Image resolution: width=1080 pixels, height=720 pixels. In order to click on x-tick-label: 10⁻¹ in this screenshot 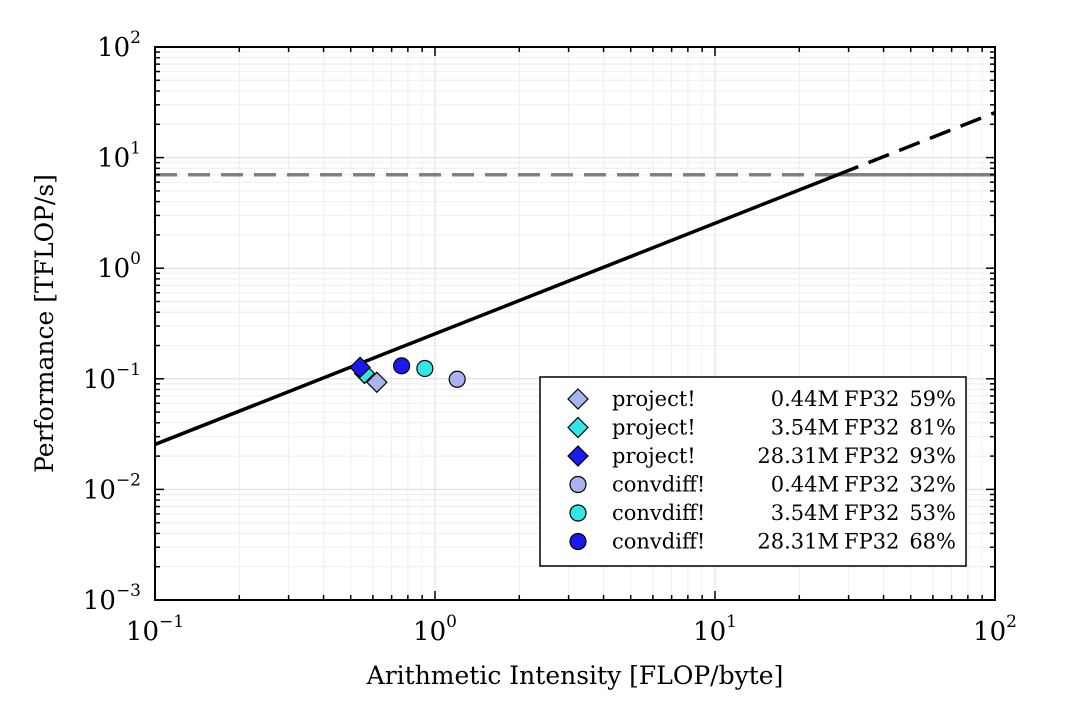, I will do `click(155, 629)`.